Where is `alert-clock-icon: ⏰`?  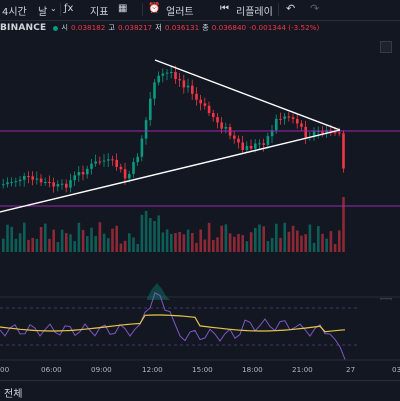
alert-clock-icon: ⏰ is located at coordinates (154, 8).